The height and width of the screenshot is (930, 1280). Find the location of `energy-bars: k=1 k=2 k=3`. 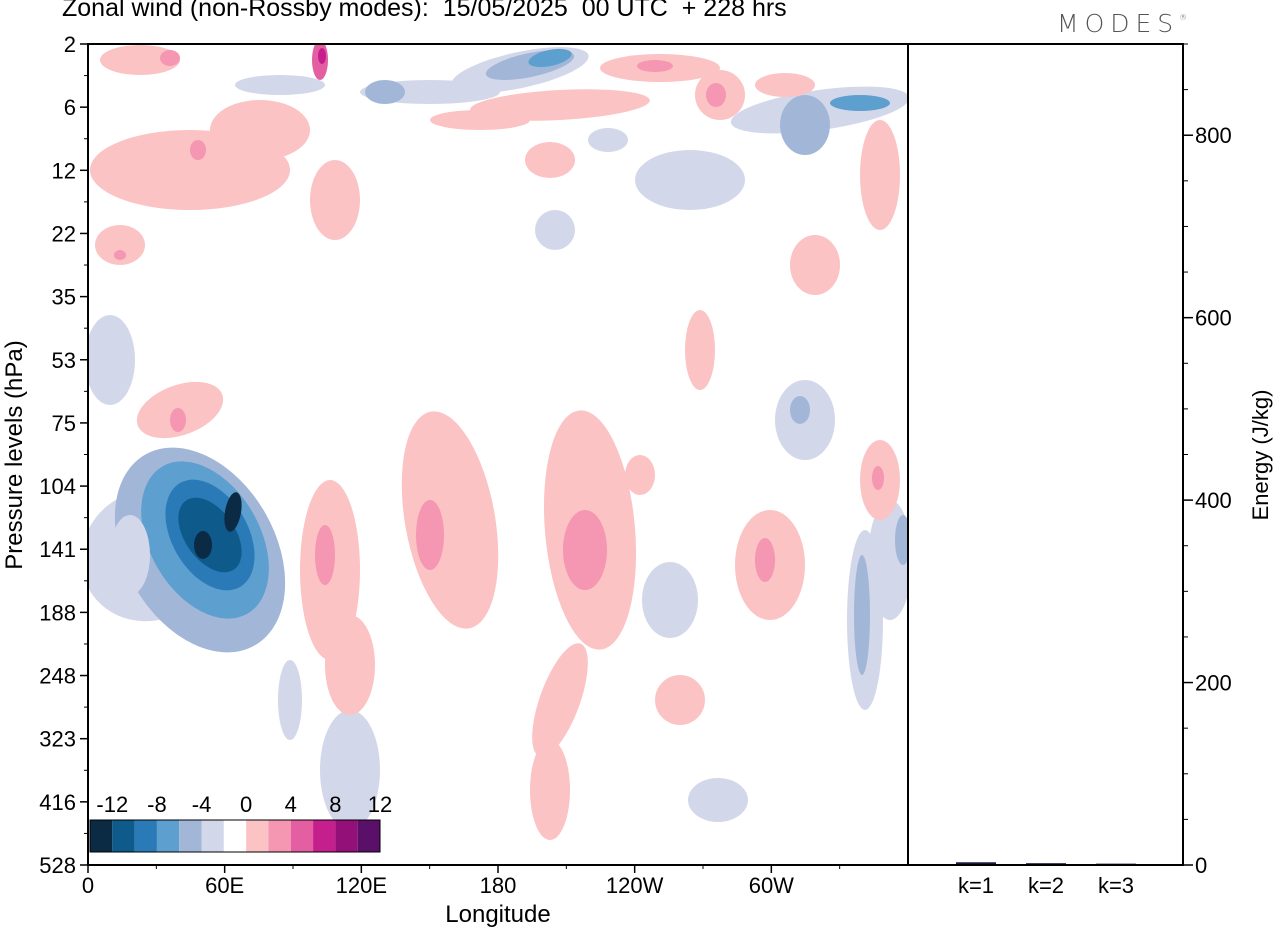

energy-bars: k=1 k=2 k=3 is located at coordinates (1046, 880).